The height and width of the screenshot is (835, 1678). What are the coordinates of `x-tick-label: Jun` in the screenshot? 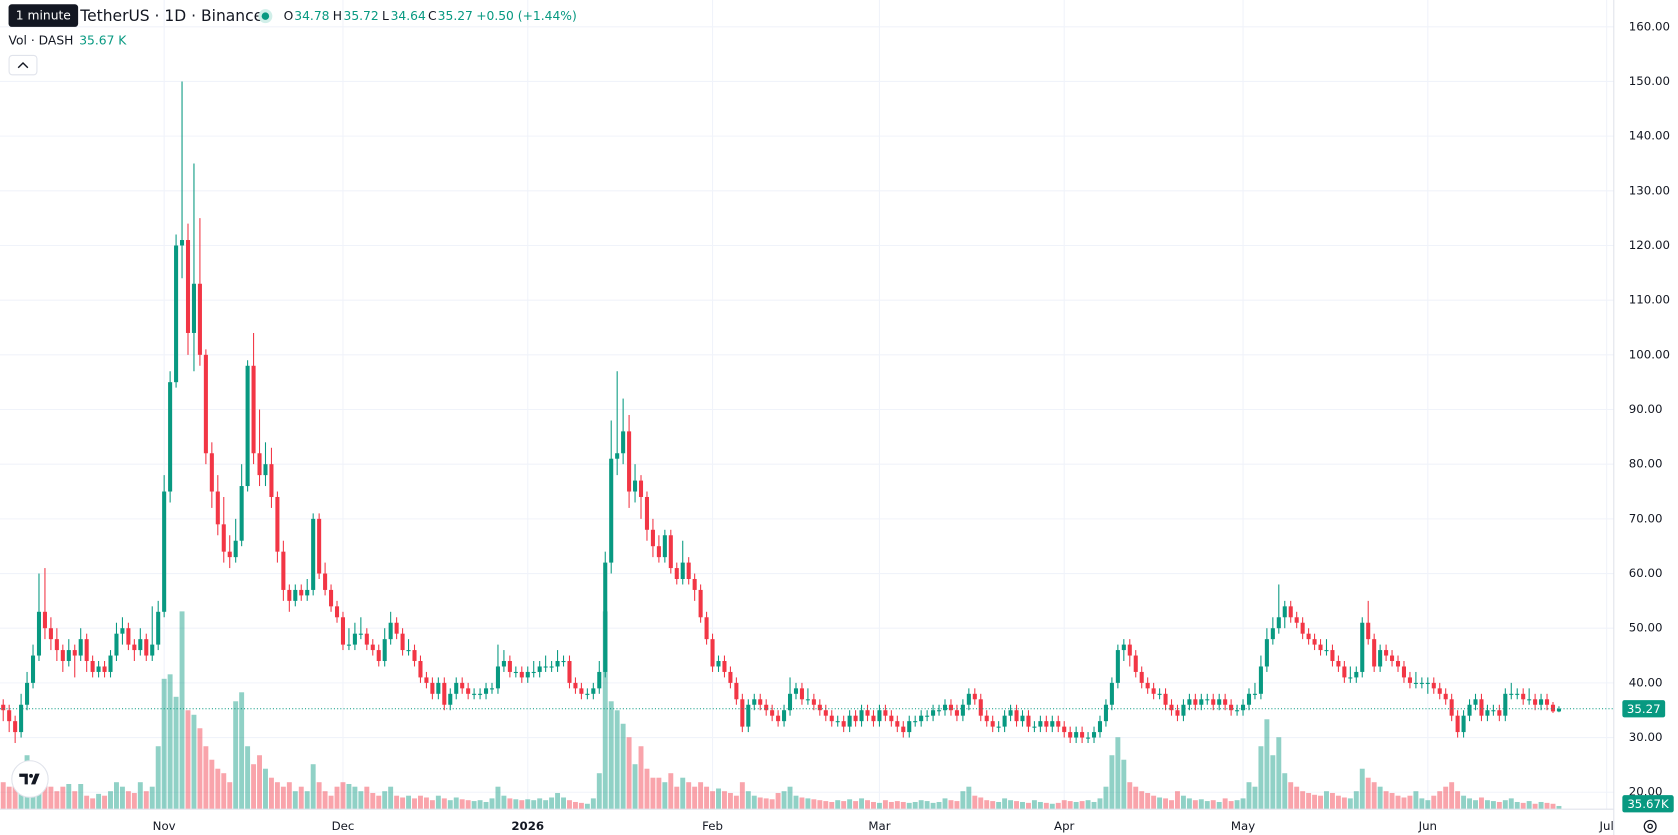 It's located at (1427, 826).